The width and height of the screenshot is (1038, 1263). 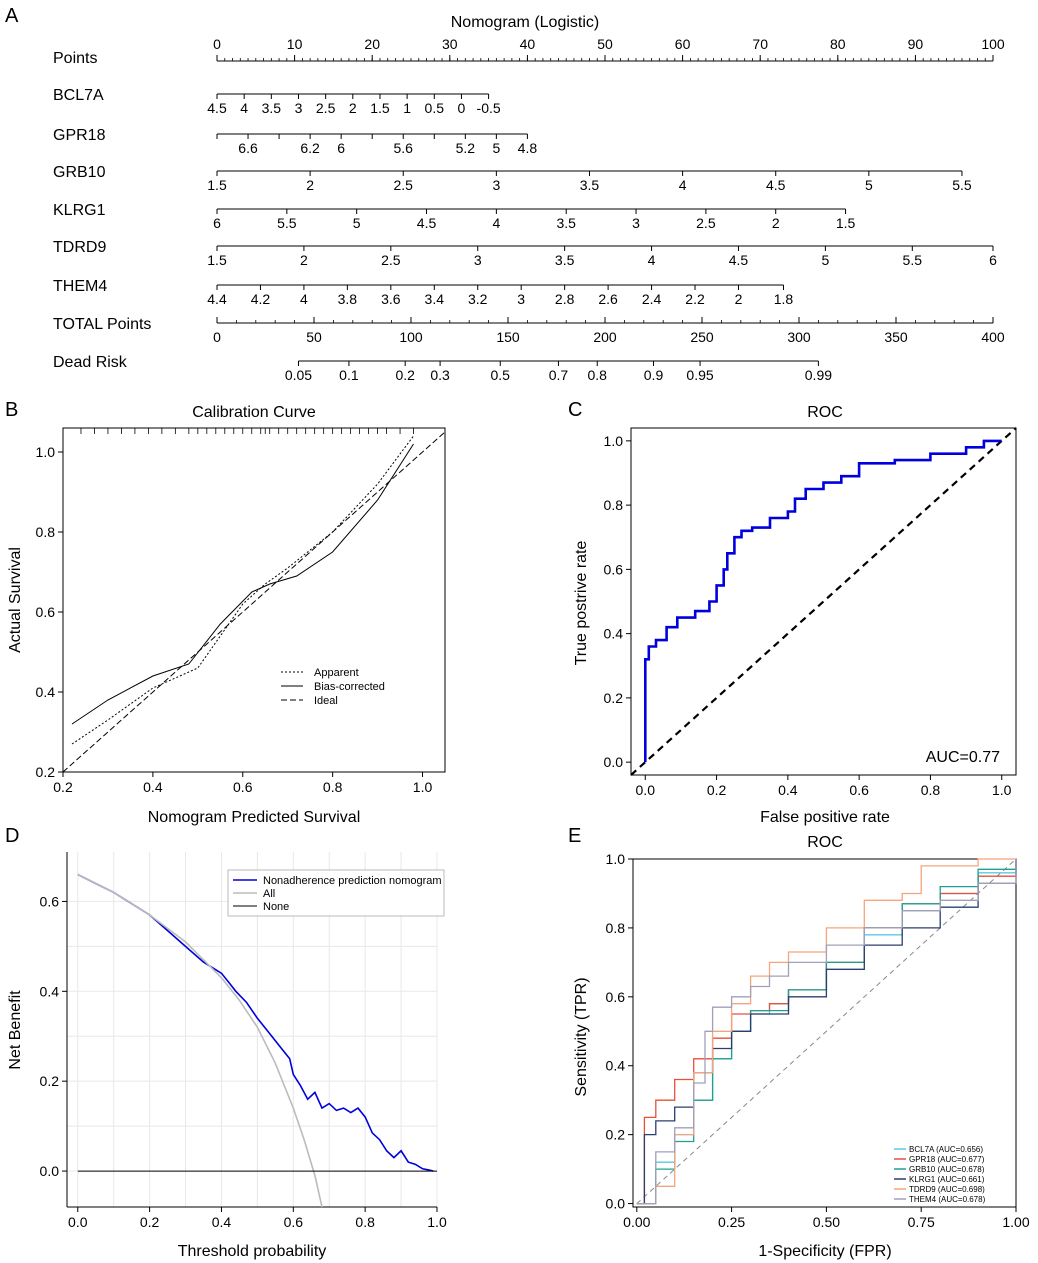 I want to click on nomogram-tick-label-points: 70, so click(x=760, y=44).